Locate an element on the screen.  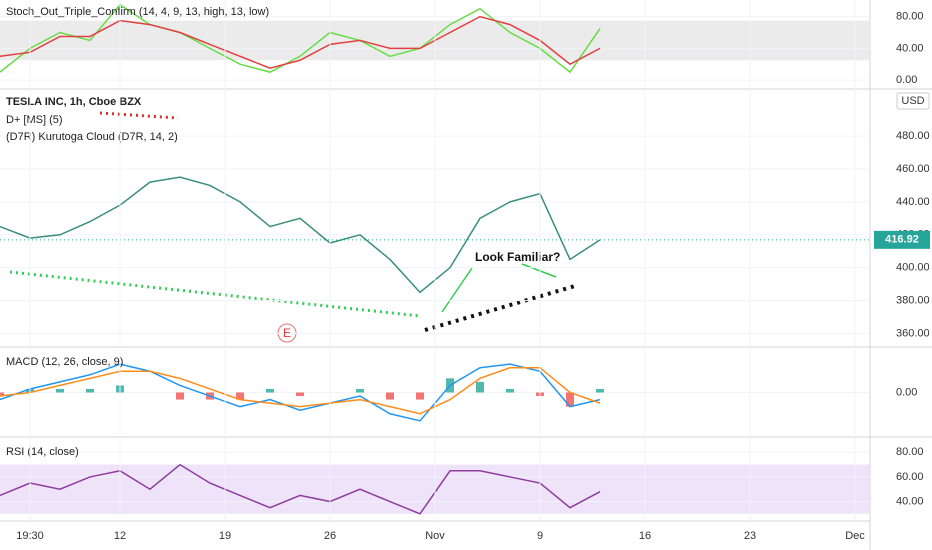
pane-title: RSI (14, close) is located at coordinates (42, 452).